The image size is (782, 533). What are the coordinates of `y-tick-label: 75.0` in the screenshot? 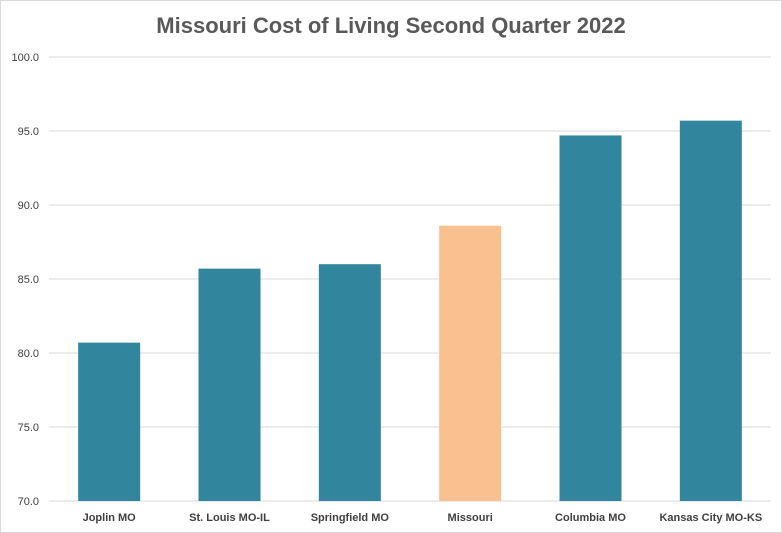 It's located at (28, 428).